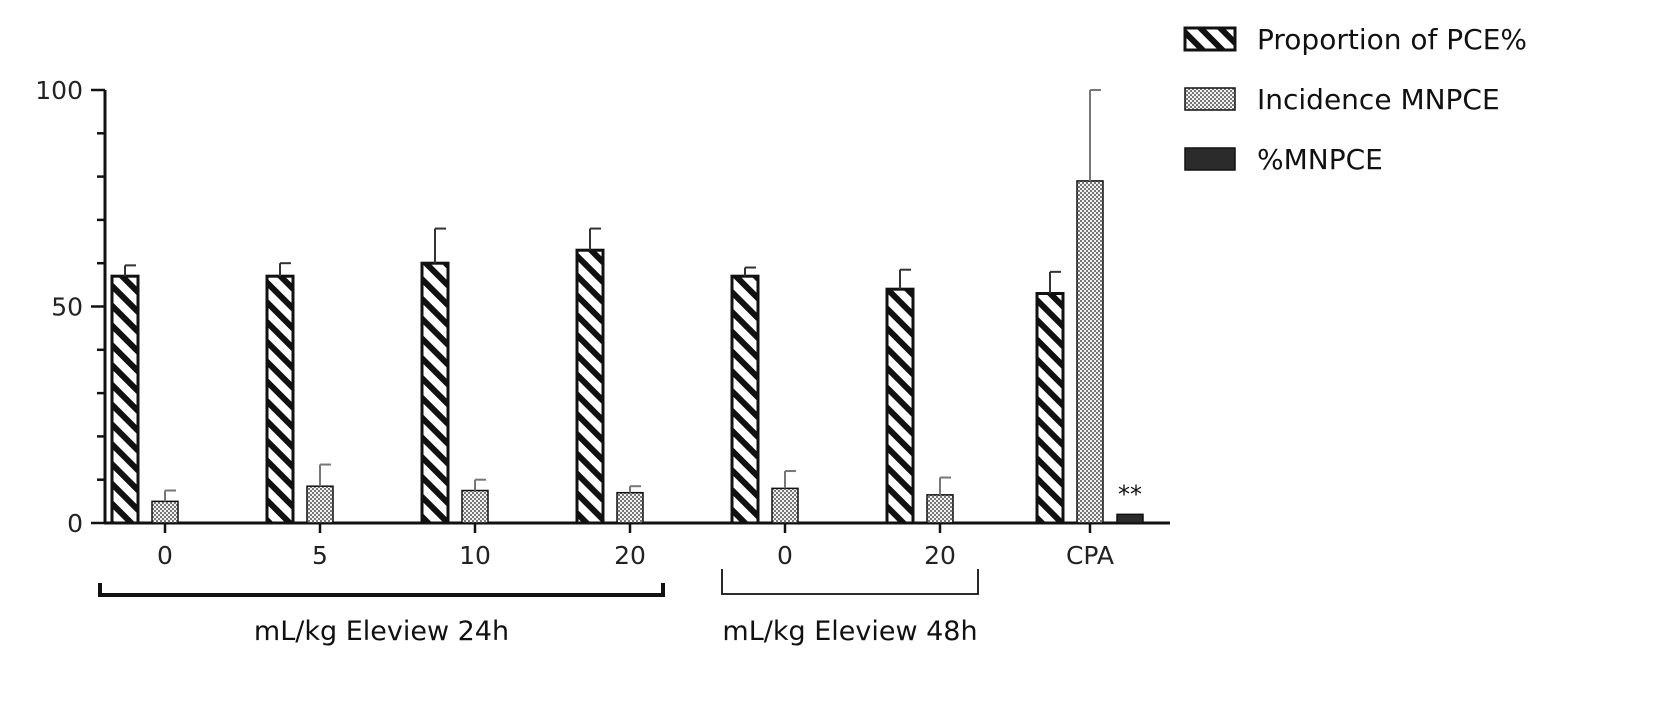  What do you see at coordinates (475, 555) in the screenshot?
I see `x-tick-label: 10` at bounding box center [475, 555].